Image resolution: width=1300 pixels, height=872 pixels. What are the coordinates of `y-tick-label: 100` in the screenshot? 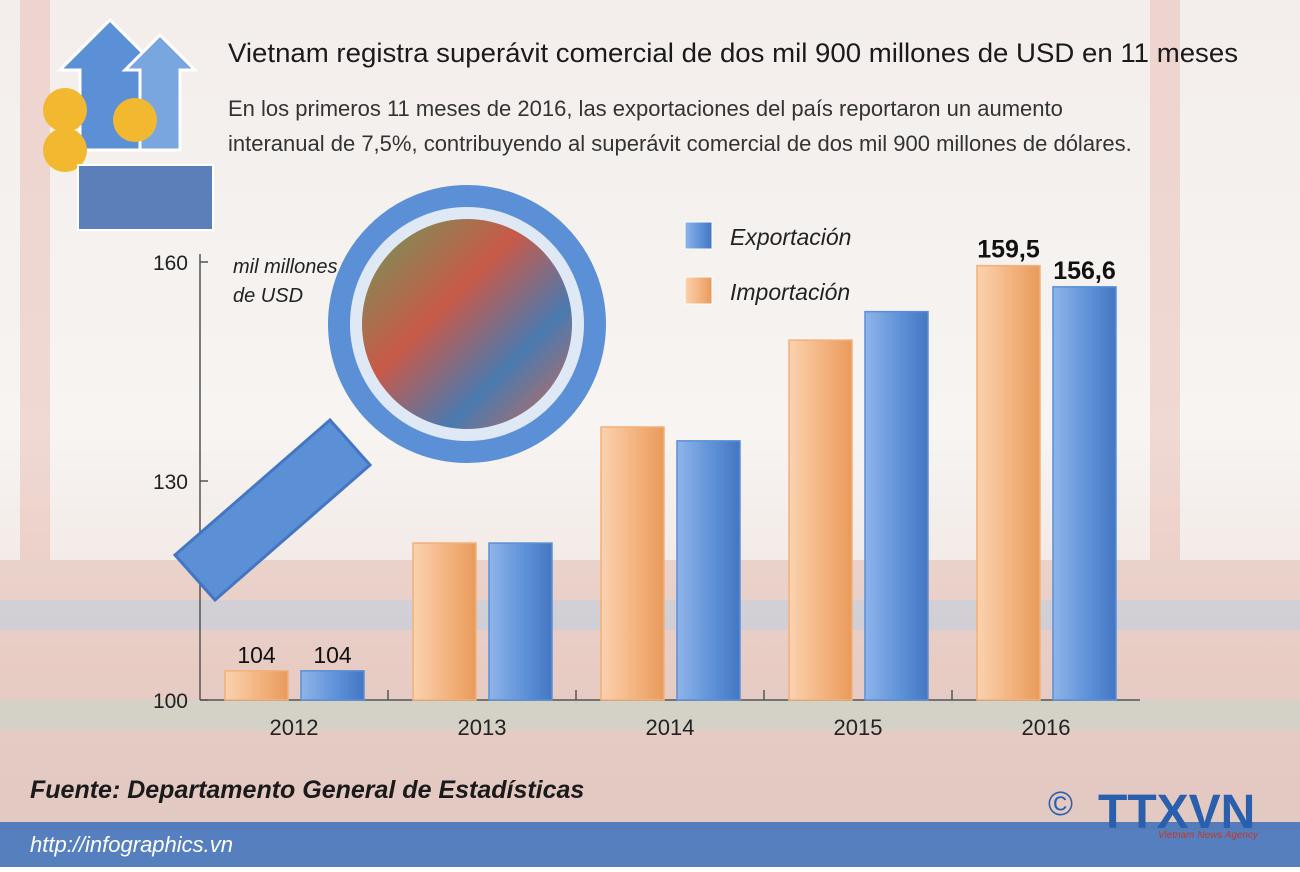 It's located at (170, 701).